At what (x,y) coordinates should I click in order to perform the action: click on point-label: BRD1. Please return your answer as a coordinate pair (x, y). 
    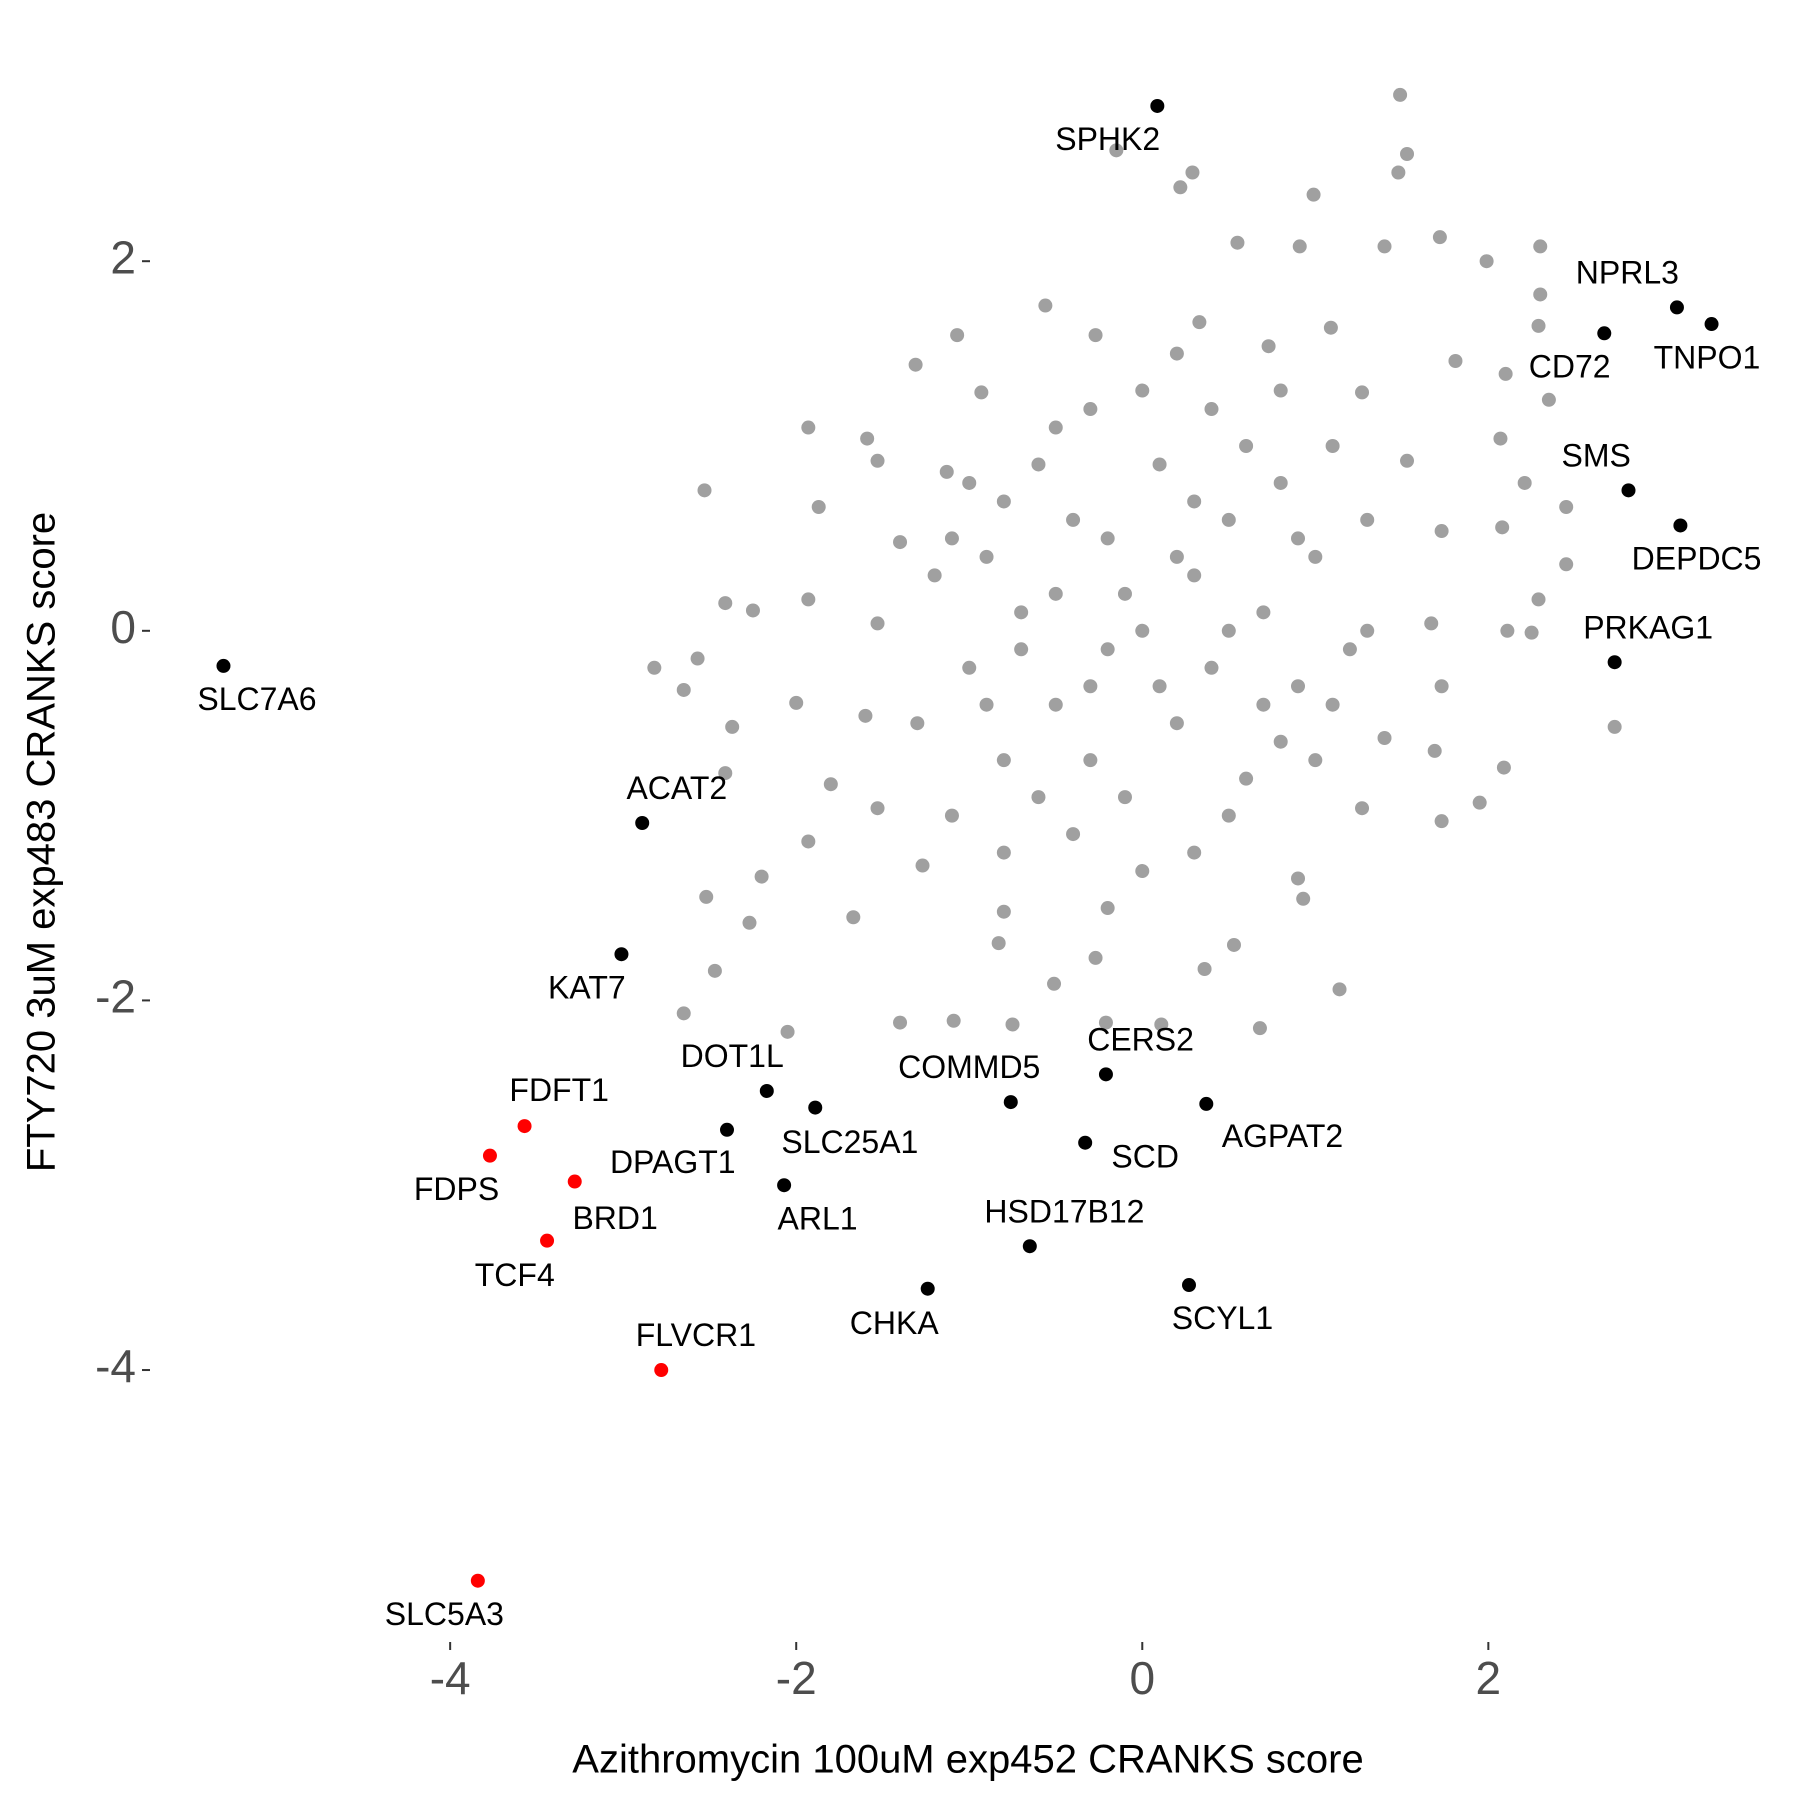
    Looking at the image, I should click on (614, 1218).